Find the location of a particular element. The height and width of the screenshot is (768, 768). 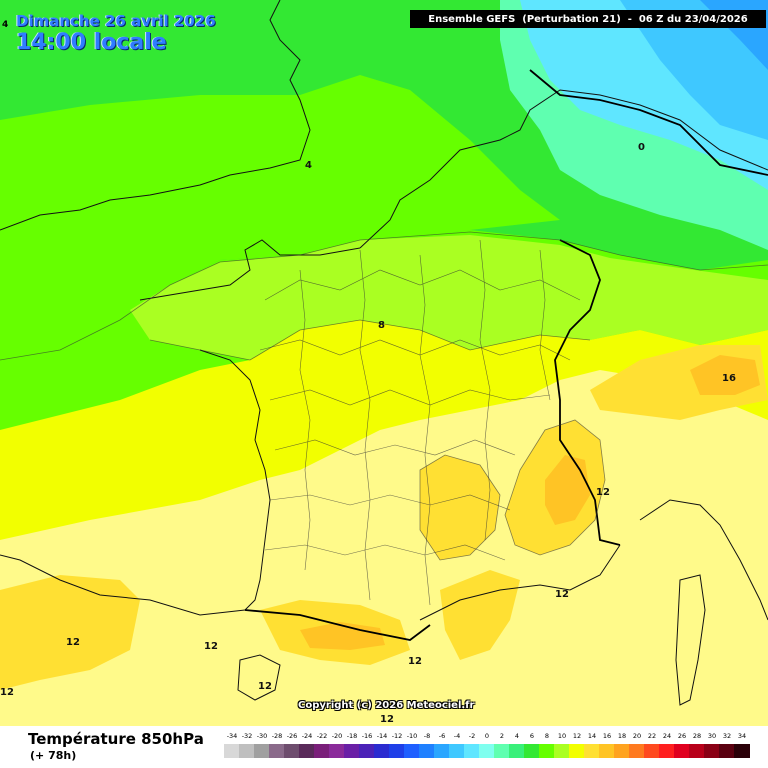

scale-label: 0 is located at coordinates (487, 736).